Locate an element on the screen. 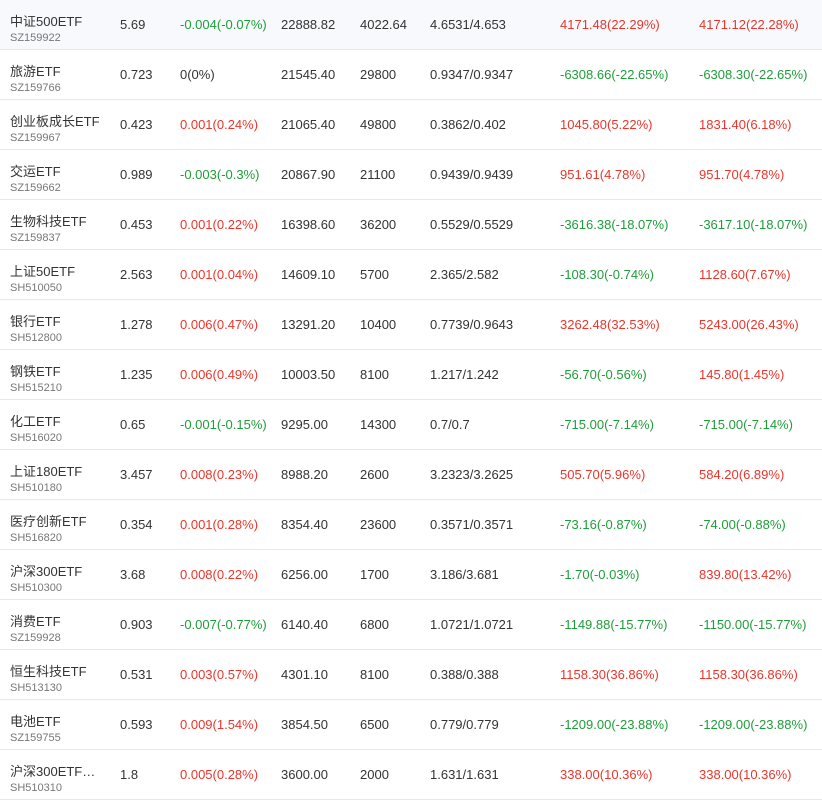  fund-name-cell: 医疗创新ETF SH516820 is located at coordinates (60, 525).